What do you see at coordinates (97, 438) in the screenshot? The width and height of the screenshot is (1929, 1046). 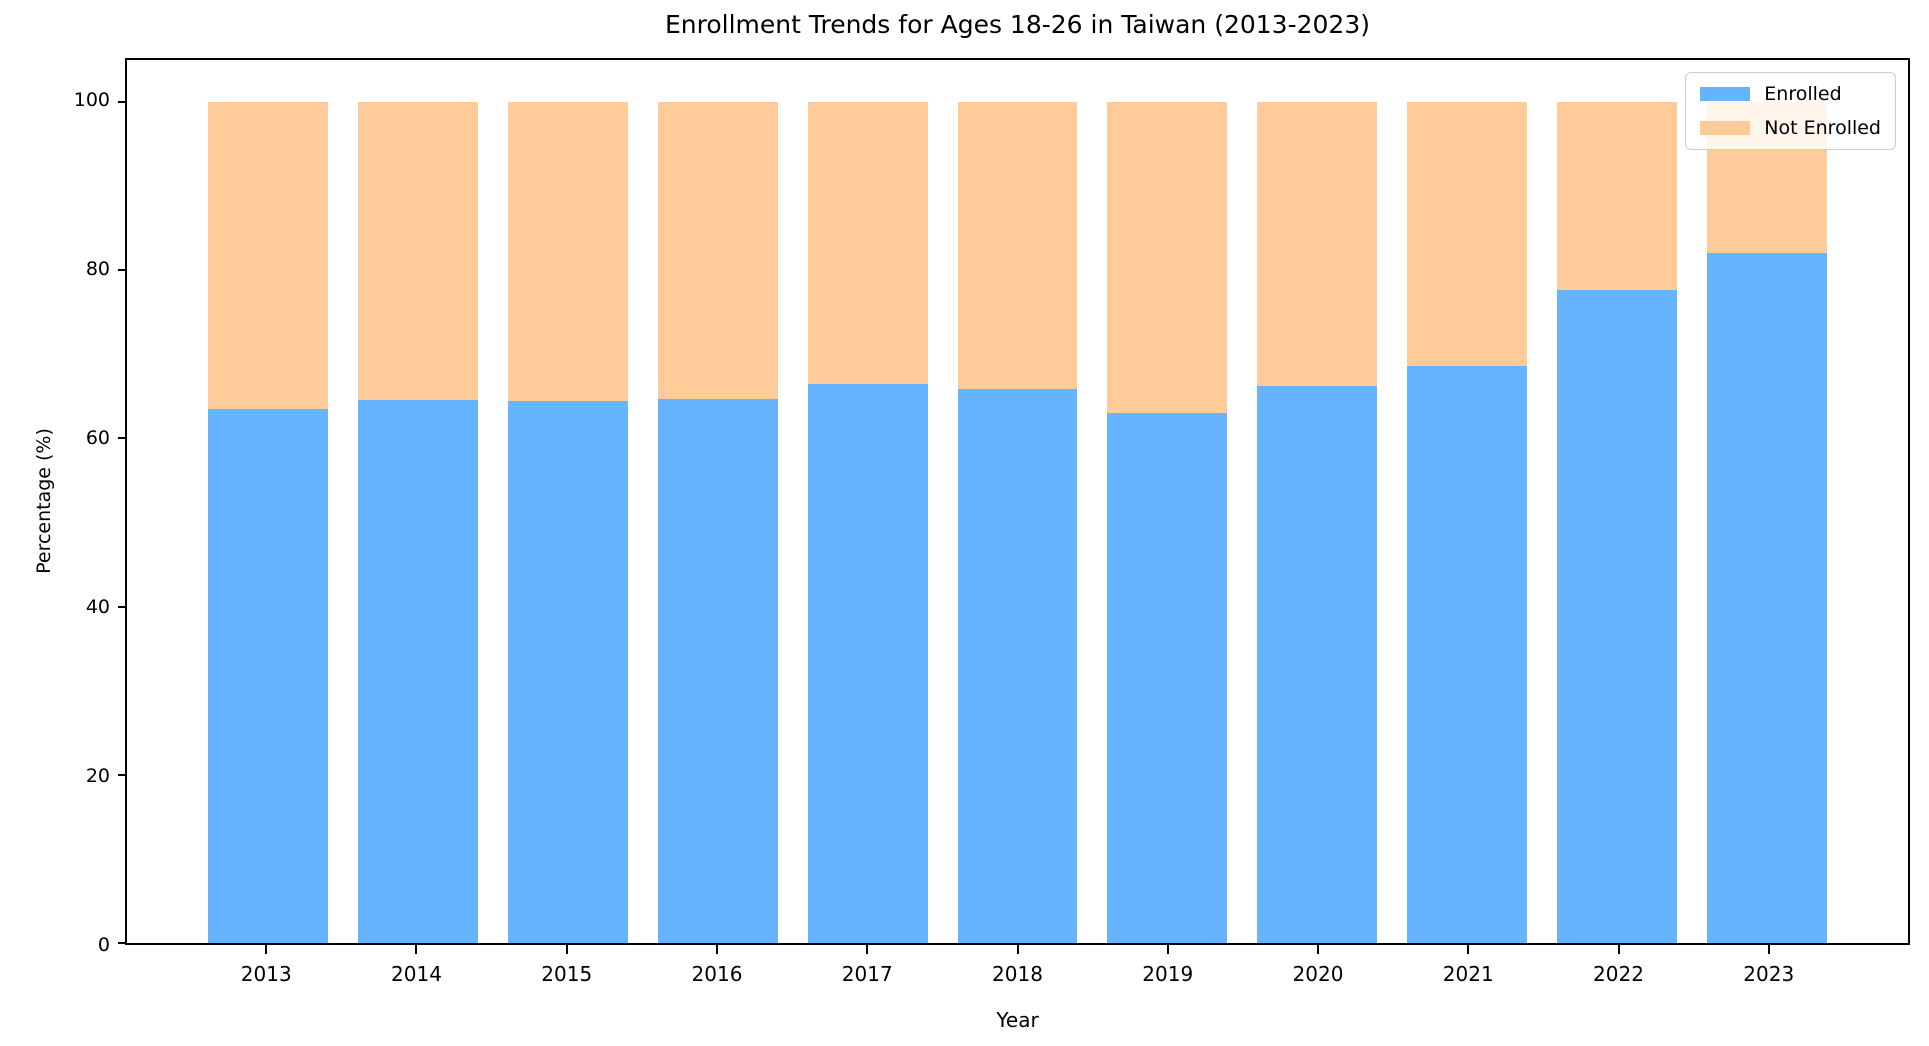 I see `y-tick-label-60: 60` at bounding box center [97, 438].